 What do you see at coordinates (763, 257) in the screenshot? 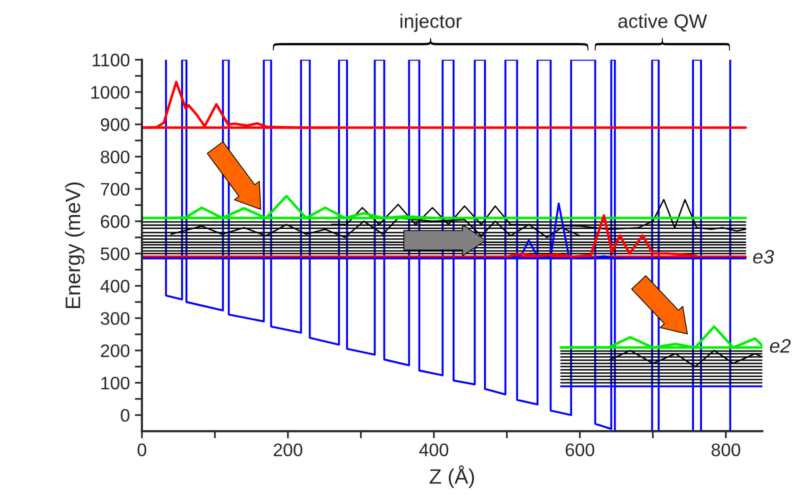
I see `annotation: e3` at bounding box center [763, 257].